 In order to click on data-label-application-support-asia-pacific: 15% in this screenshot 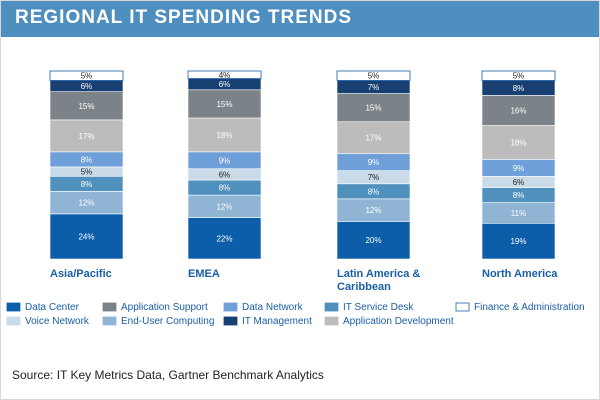, I will do `click(86, 106)`.